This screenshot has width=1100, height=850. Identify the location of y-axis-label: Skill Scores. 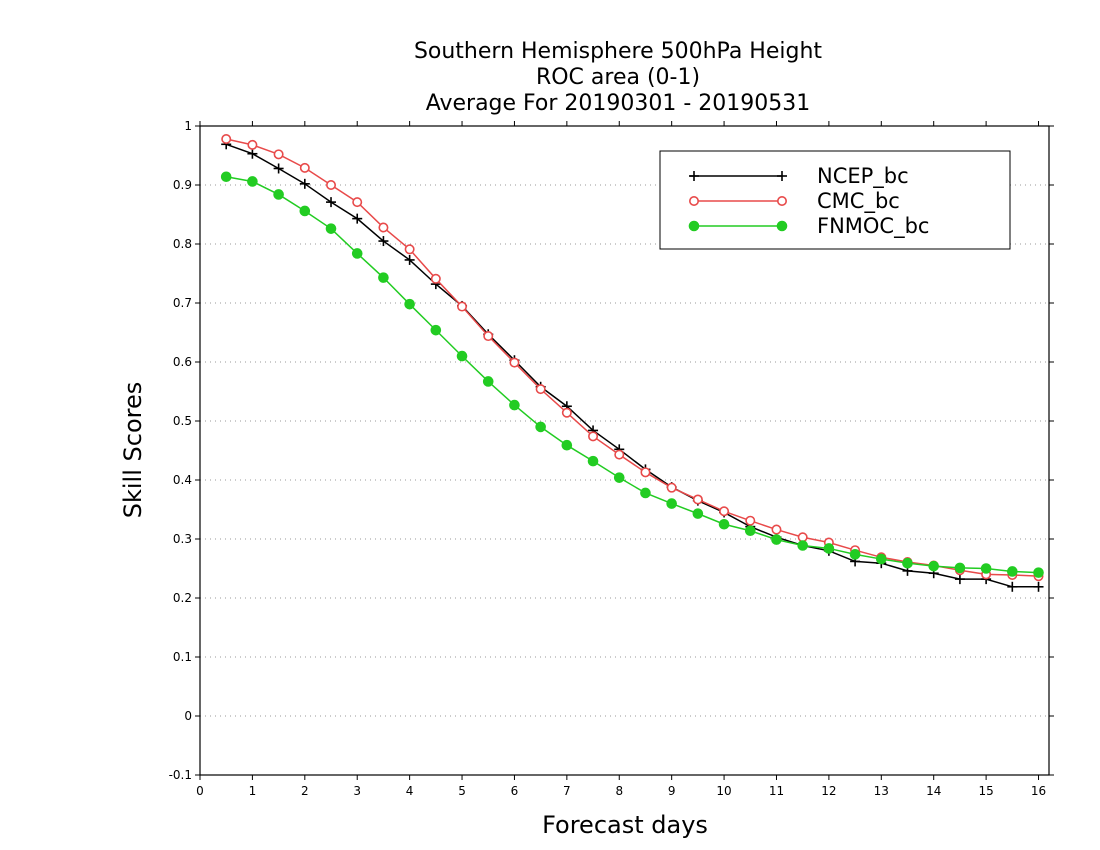
(133, 450).